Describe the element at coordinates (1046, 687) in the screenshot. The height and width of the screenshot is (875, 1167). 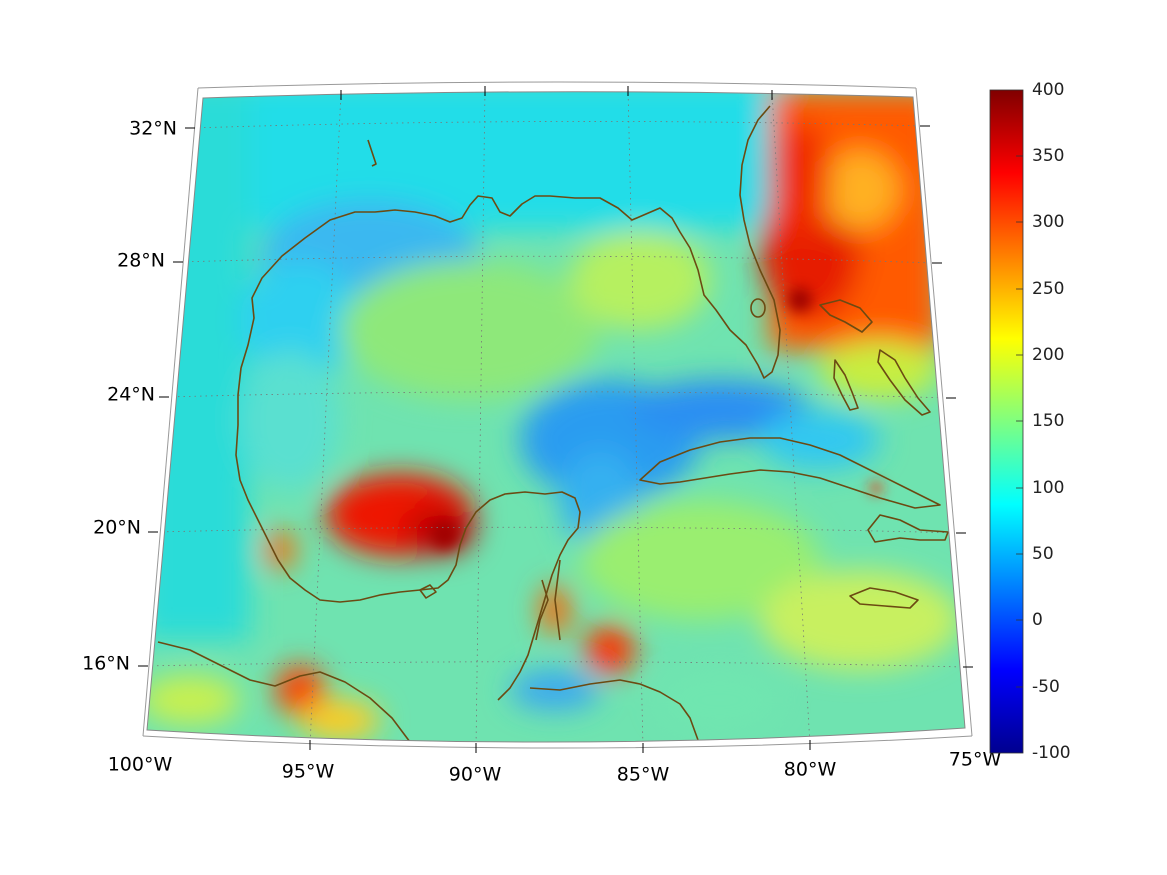
I see `colorbar-label-minus50: -50` at that location.